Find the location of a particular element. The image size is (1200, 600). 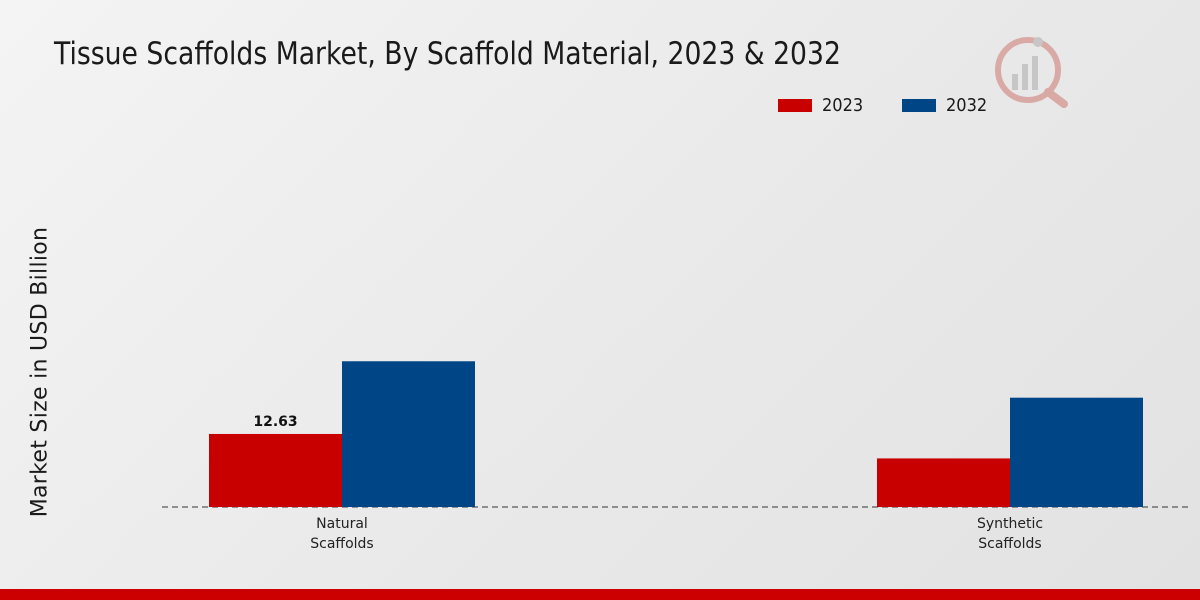

bar-2023-natural is located at coordinates (275, 470).